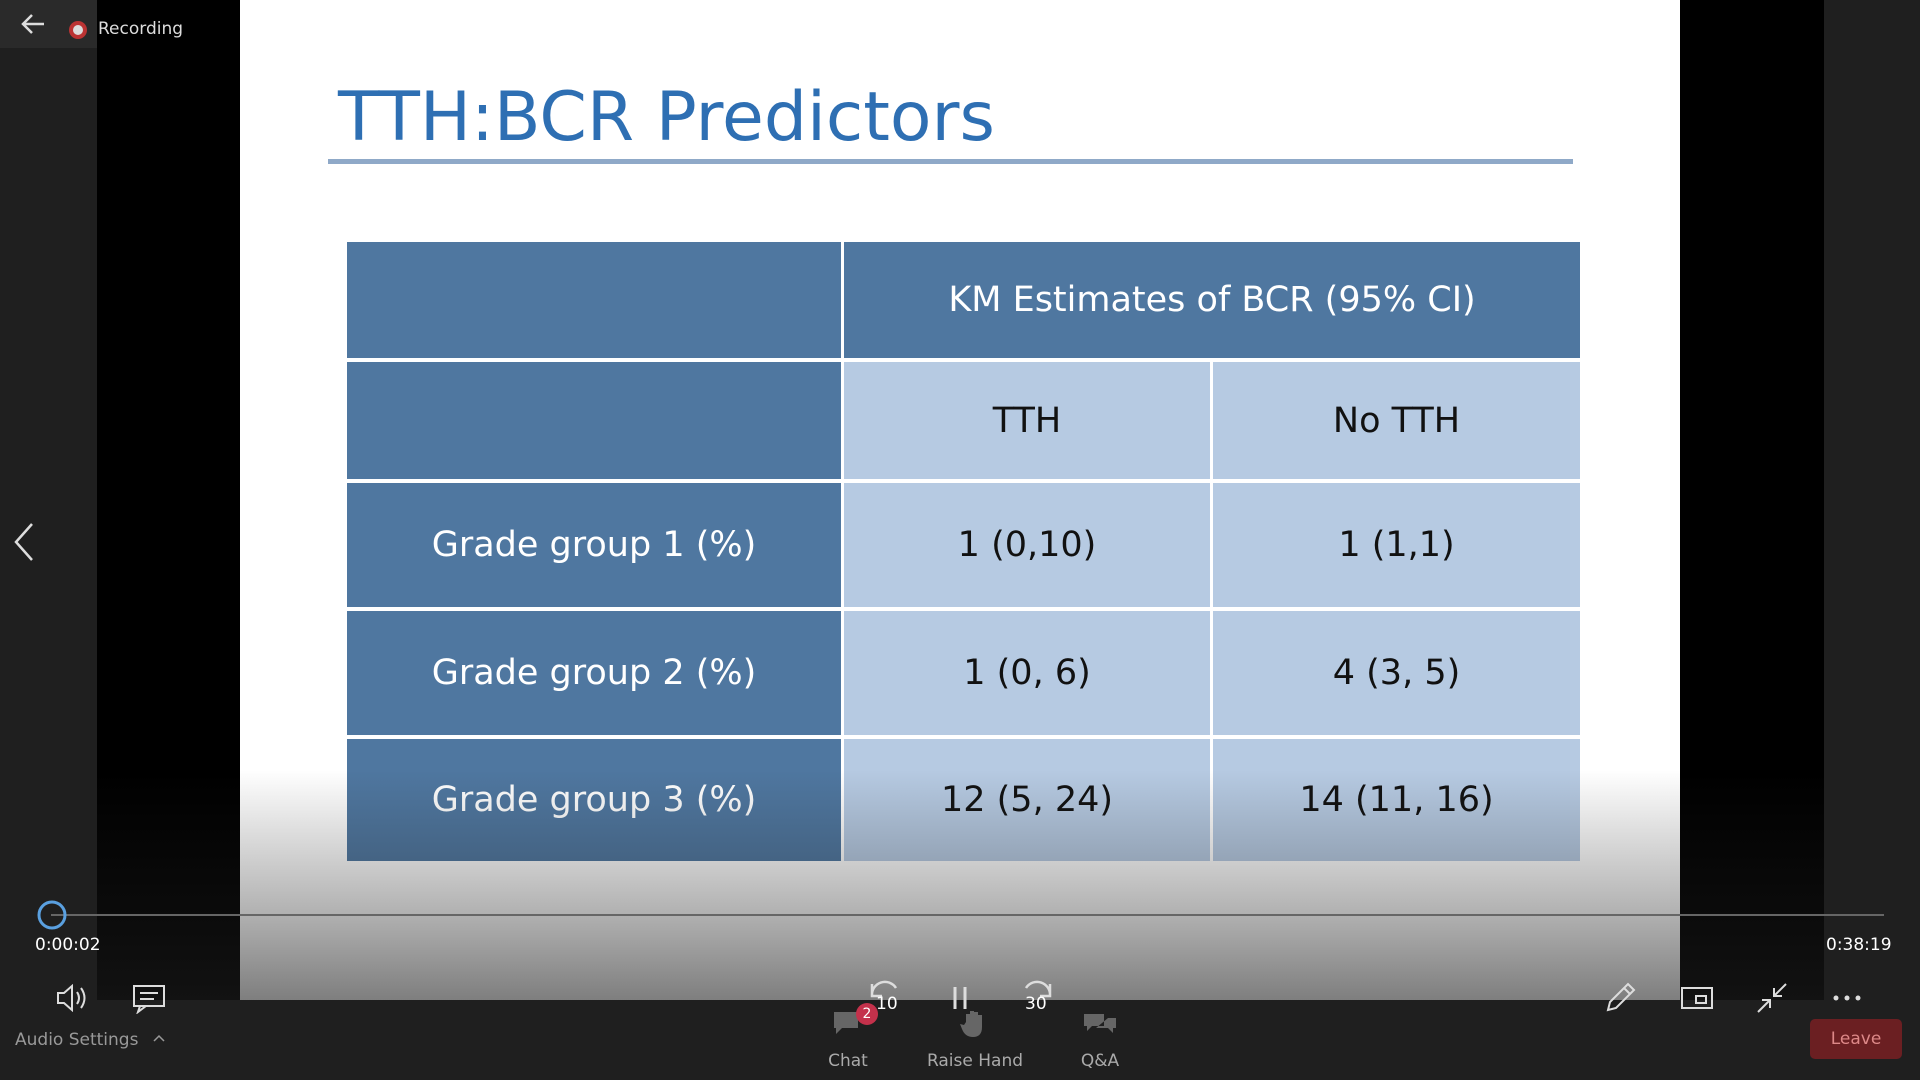 Image resolution: width=1920 pixels, height=1080 pixels. What do you see at coordinates (52, 916) in the screenshot?
I see `progress-handle` at bounding box center [52, 916].